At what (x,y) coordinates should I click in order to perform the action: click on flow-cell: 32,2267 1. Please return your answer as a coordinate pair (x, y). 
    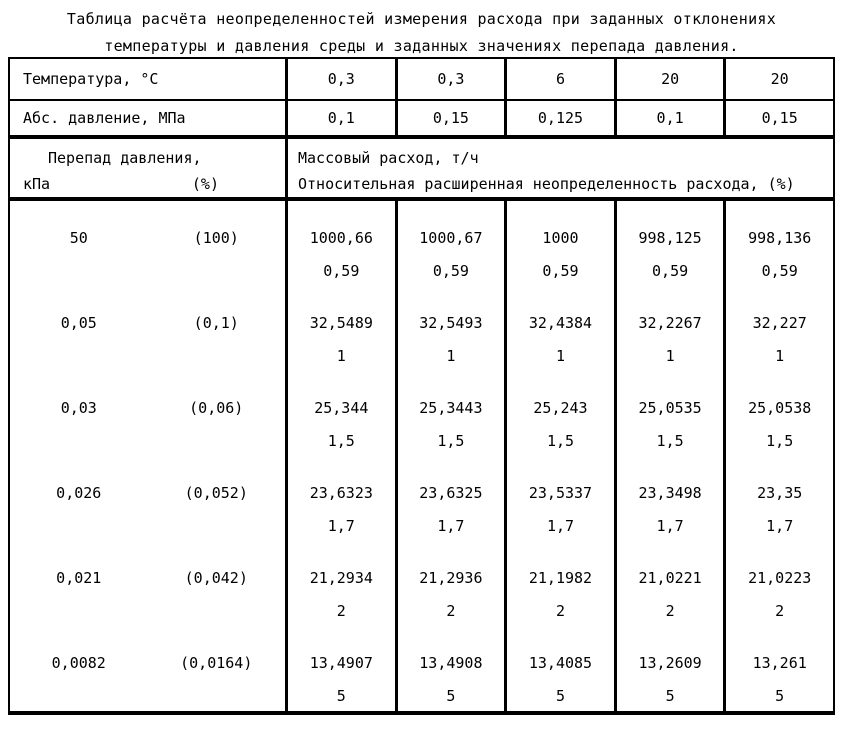
    Looking at the image, I should click on (668, 329).